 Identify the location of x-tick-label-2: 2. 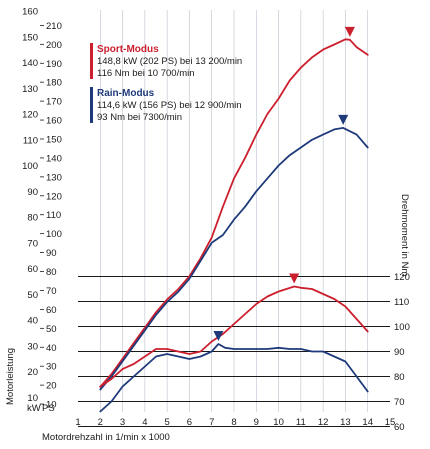
(100, 422).